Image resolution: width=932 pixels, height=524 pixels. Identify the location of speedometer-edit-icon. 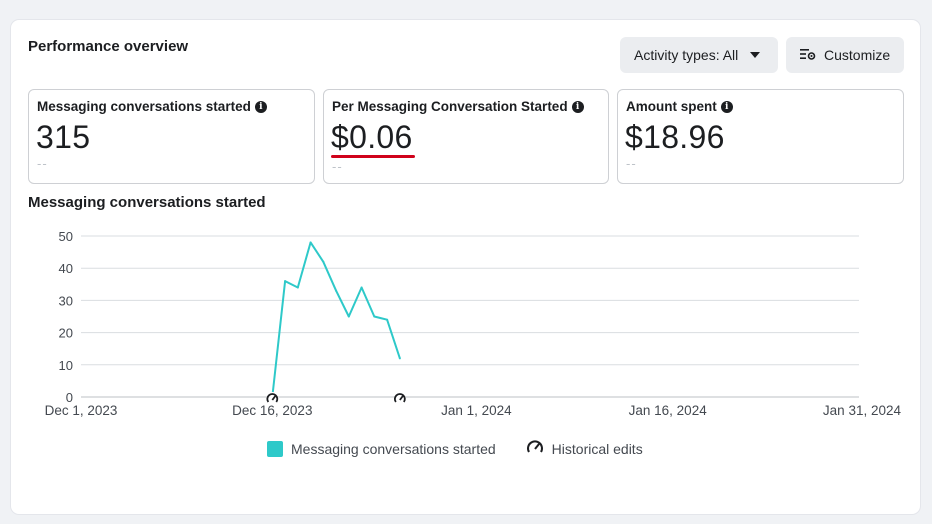
(535, 448).